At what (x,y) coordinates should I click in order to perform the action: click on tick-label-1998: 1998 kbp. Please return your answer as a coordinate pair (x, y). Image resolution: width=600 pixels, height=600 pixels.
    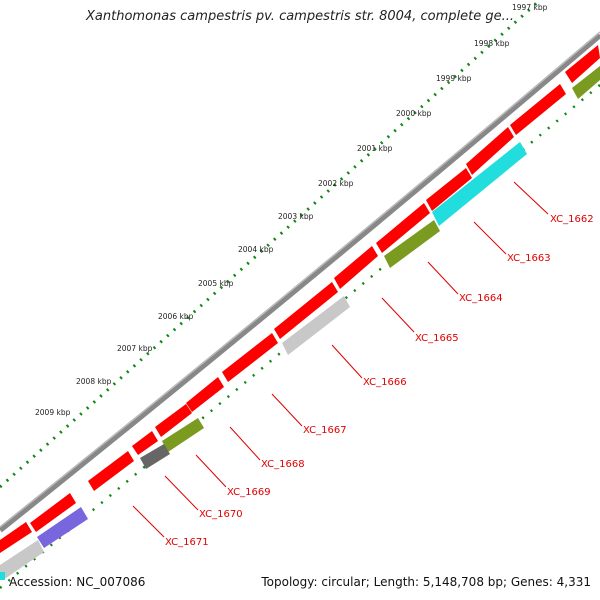
    Looking at the image, I should click on (492, 43).